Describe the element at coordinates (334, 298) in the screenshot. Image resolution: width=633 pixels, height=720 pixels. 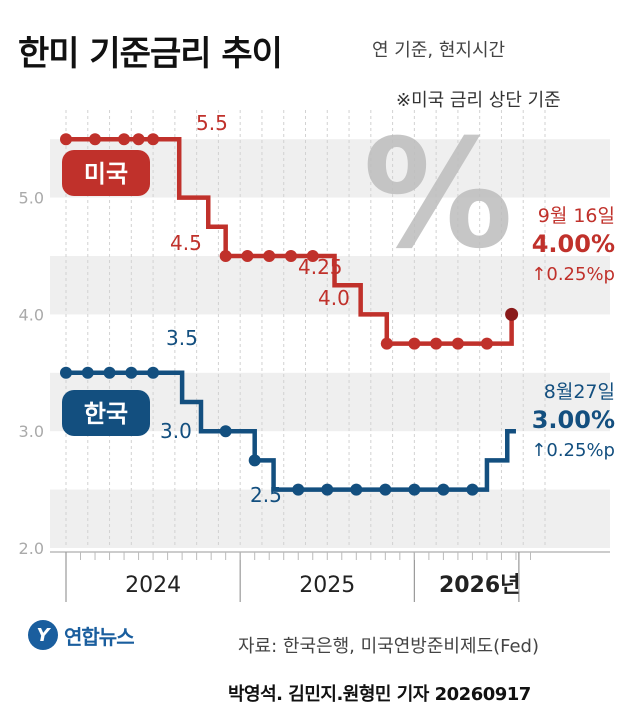
I see `us-rate-label: 4.0` at that location.